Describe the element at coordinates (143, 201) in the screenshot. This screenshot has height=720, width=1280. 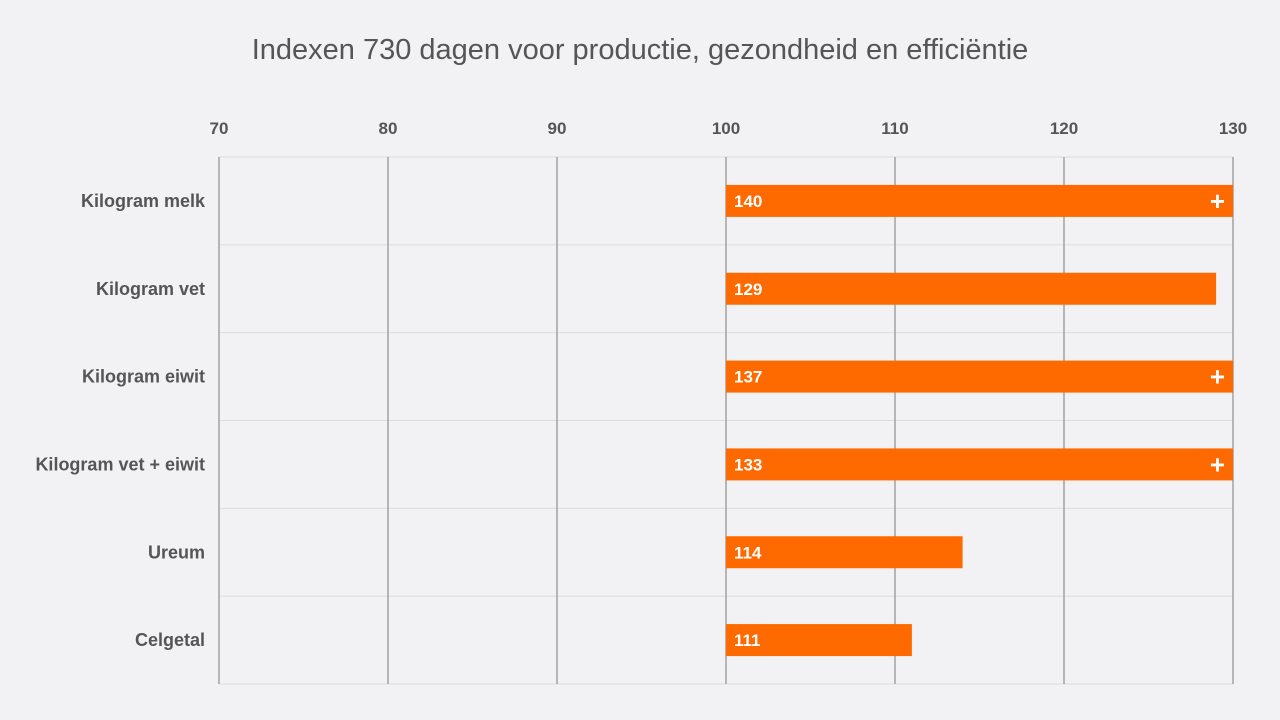
I see `category-label: Kilogram melk` at that location.